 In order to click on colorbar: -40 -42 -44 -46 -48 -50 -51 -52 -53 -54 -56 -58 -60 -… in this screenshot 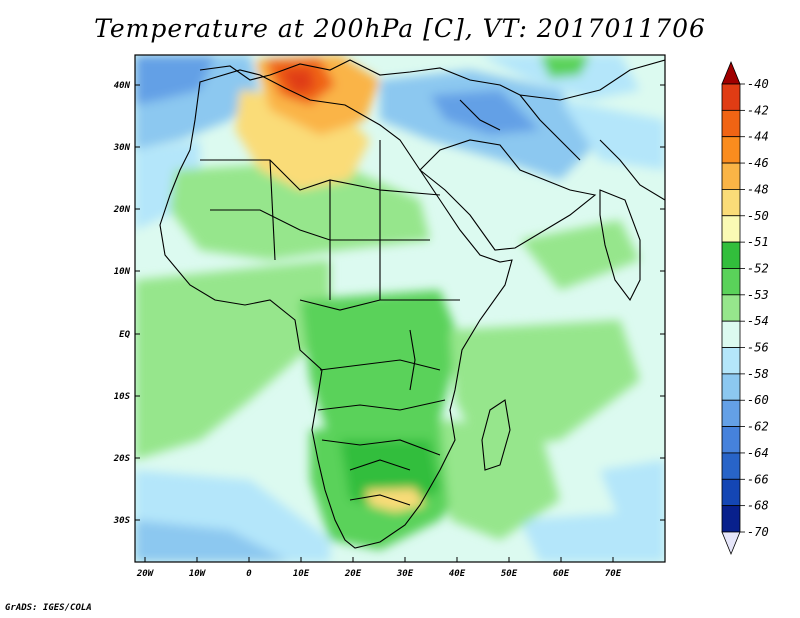, I will do `click(745, 308)`.